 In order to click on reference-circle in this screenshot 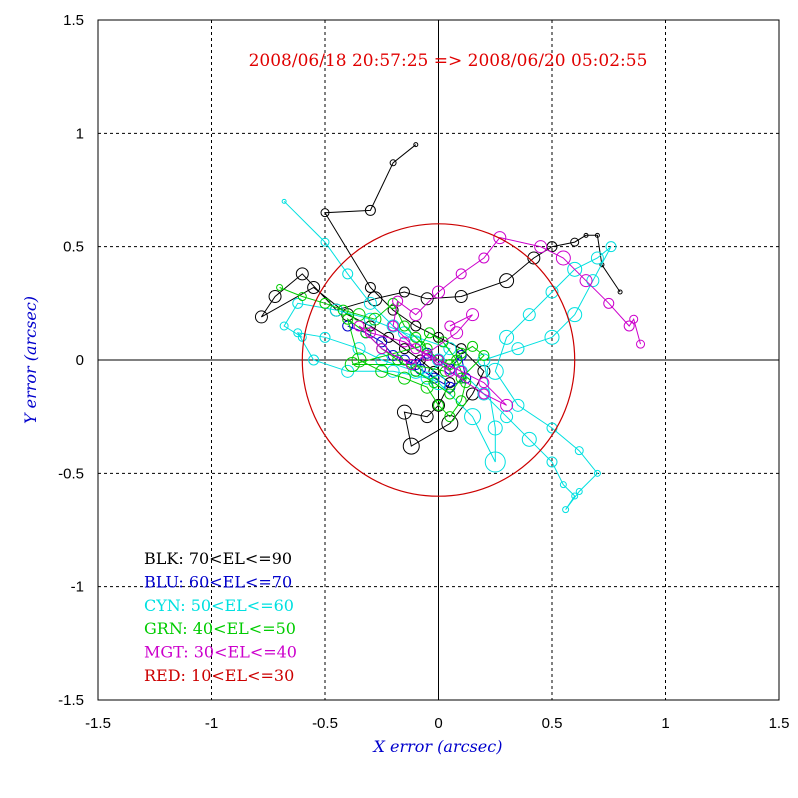, I will do `click(438, 360)`.